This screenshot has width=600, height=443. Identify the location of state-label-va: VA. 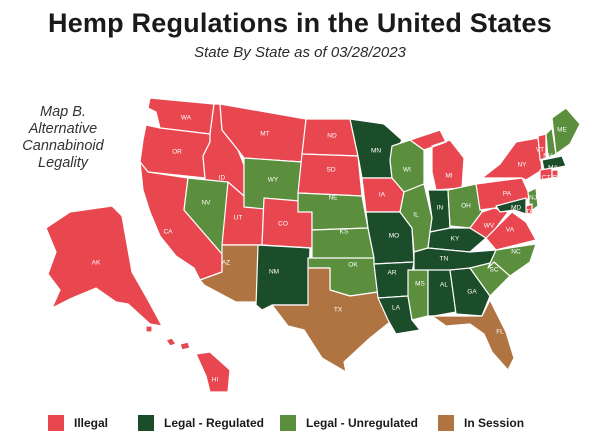
(510, 230).